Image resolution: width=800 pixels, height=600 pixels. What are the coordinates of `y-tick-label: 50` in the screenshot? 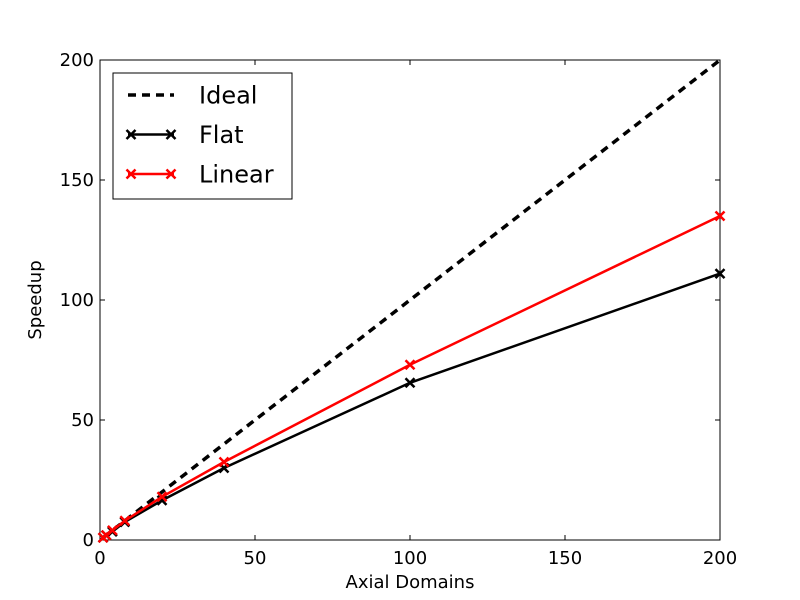 It's located at (82, 420).